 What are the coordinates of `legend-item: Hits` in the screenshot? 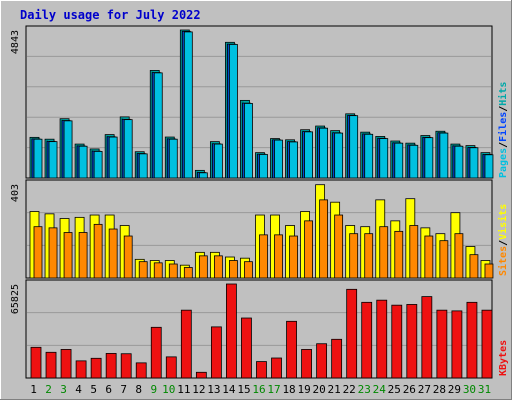 It's located at (503, 94).